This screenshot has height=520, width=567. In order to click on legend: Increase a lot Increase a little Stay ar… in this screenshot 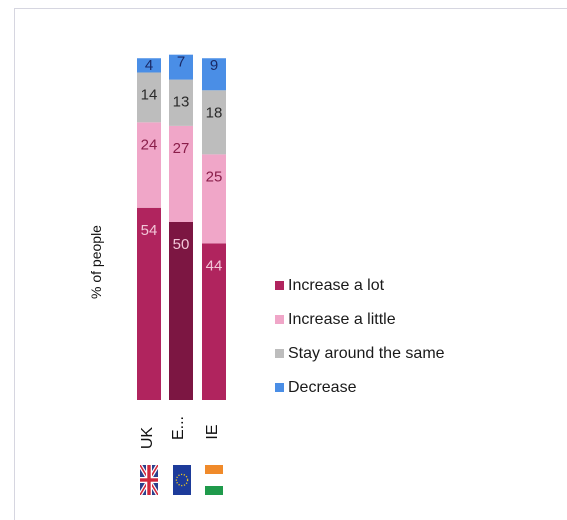, I will do `click(360, 342)`.